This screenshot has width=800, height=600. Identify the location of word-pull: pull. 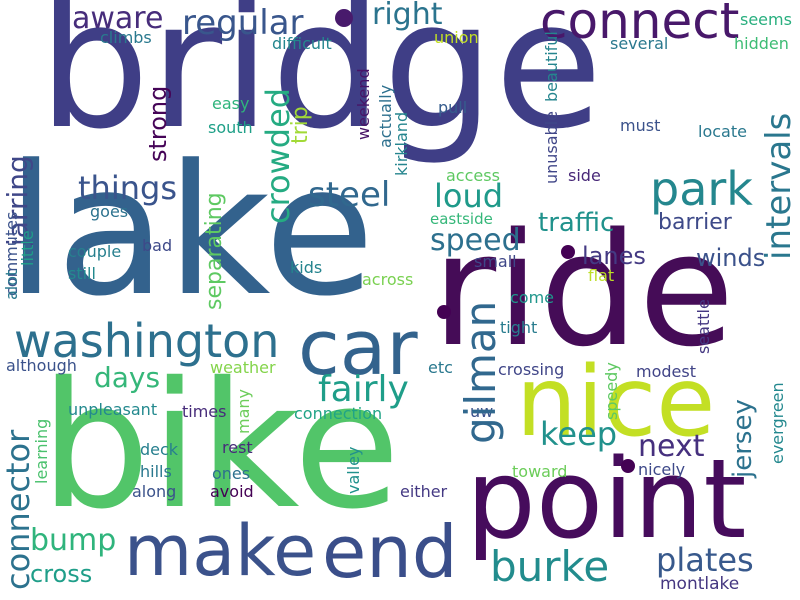
(453, 107).